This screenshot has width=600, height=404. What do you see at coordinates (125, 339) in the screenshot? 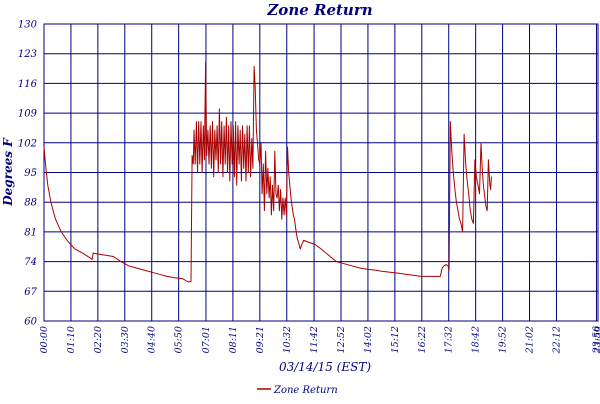
I see `x-tick-label: 03:30` at bounding box center [125, 339].